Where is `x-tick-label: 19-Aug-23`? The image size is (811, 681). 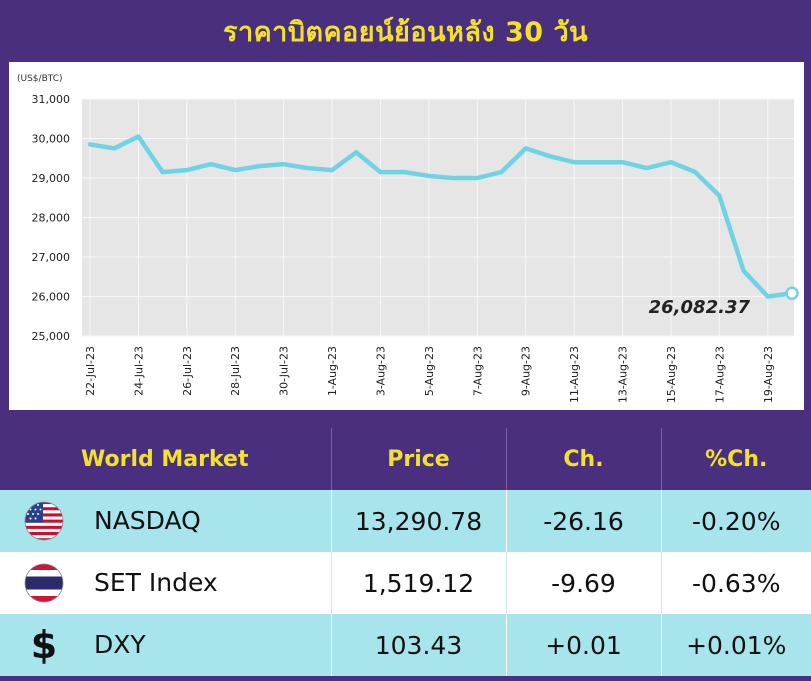
x-tick-label: 19-Aug-23 is located at coordinates (768, 374).